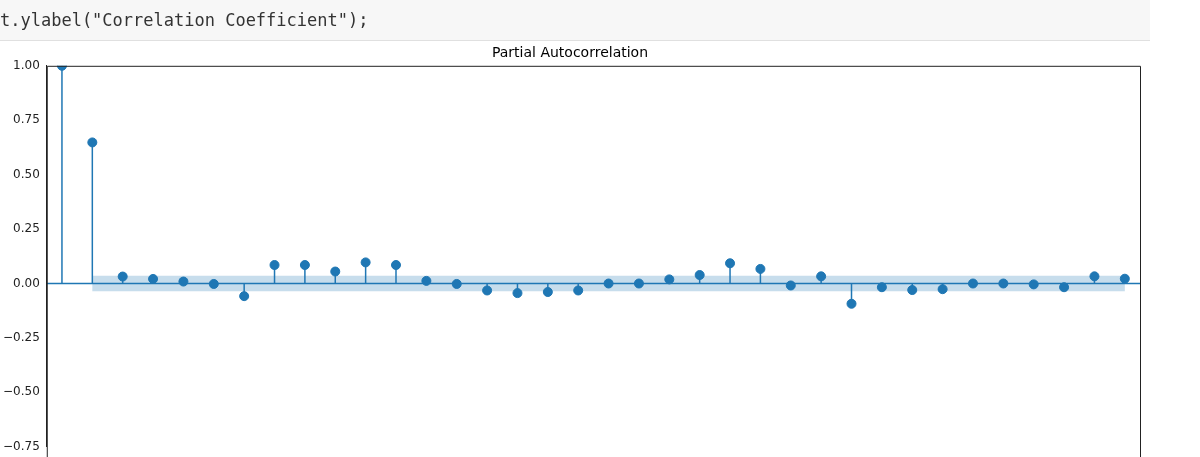  Describe the element at coordinates (26, 119) in the screenshot. I see `y-tick-label: 0.75` at that location.